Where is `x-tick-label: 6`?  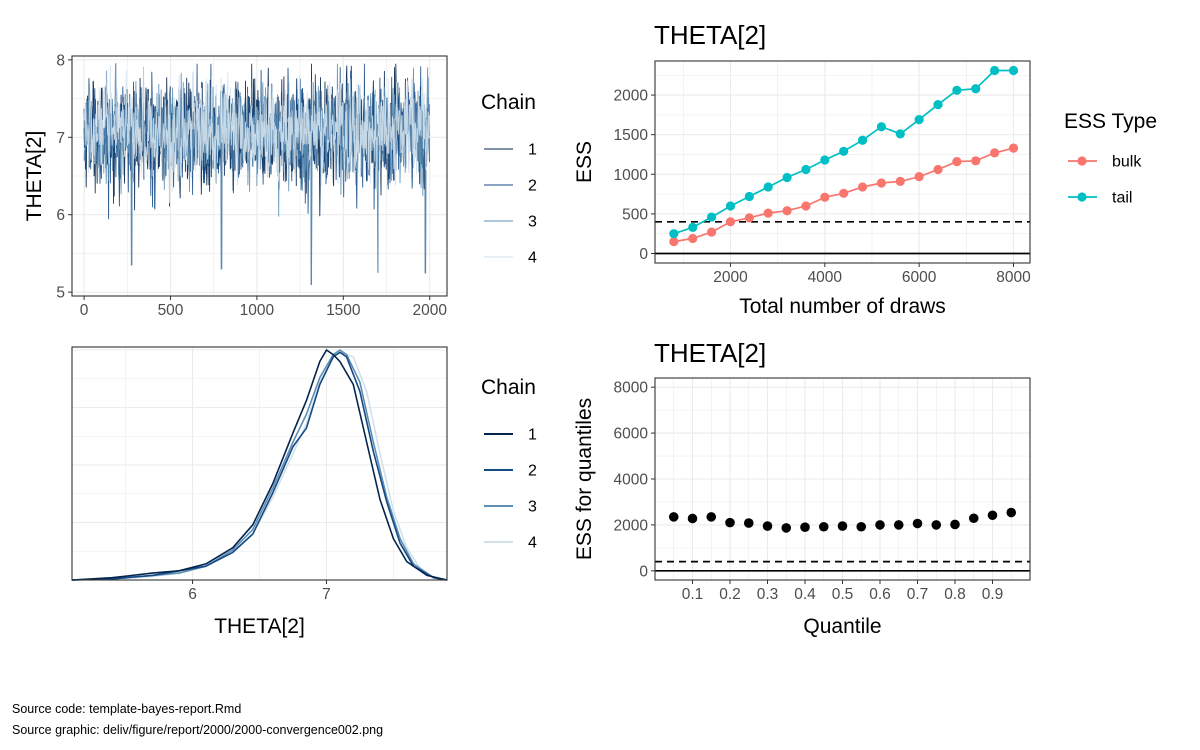
x-tick-label: 6 is located at coordinates (192, 594).